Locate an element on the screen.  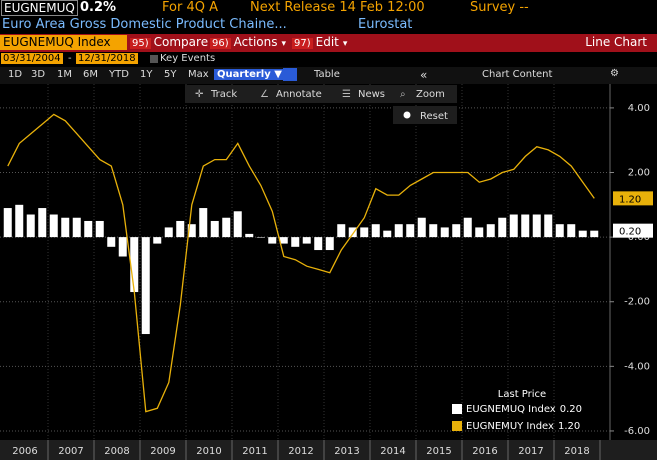
menu: 95)Compare▾ is located at coordinates (173, 42).